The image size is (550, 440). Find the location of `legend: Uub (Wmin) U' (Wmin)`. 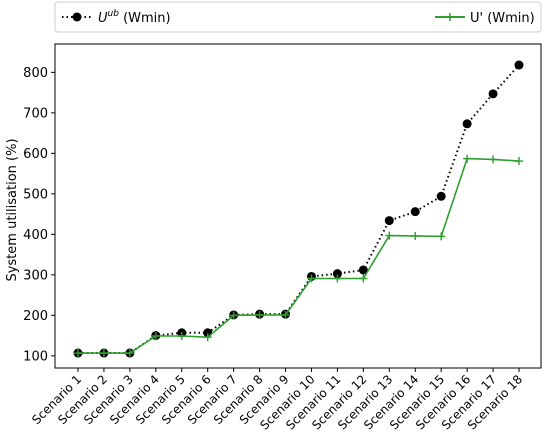

legend: Uub (Wmin) U' (Wmin) is located at coordinates (298, 17).